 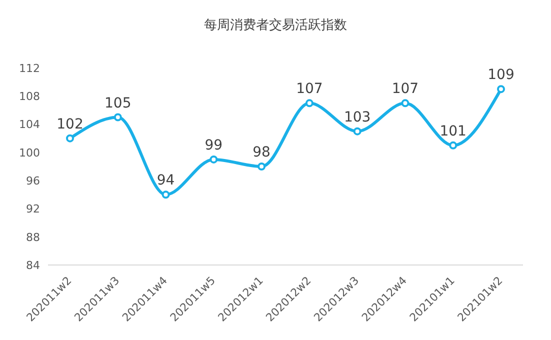 I want to click on y-tick-label: 108, so click(x=29, y=97).